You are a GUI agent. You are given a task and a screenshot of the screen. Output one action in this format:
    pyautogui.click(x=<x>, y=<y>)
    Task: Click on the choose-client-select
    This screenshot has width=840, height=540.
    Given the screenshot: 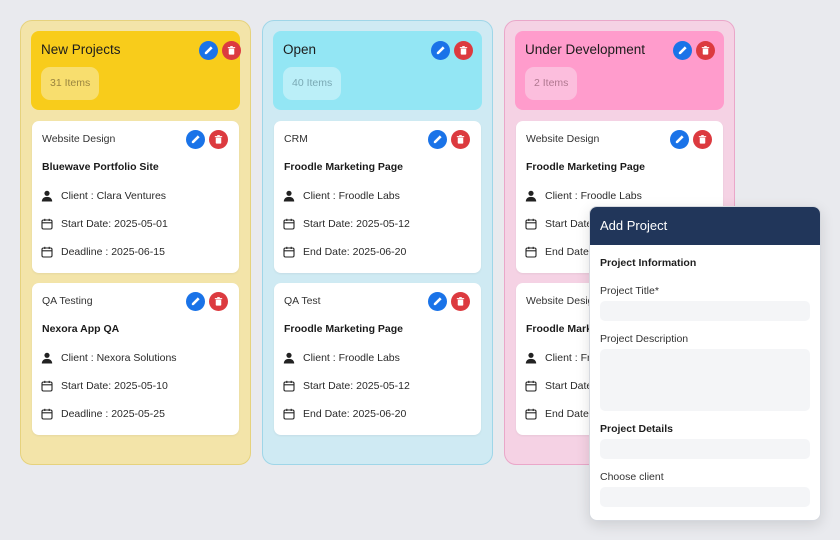 What is the action you would take?
    pyautogui.click(x=705, y=497)
    